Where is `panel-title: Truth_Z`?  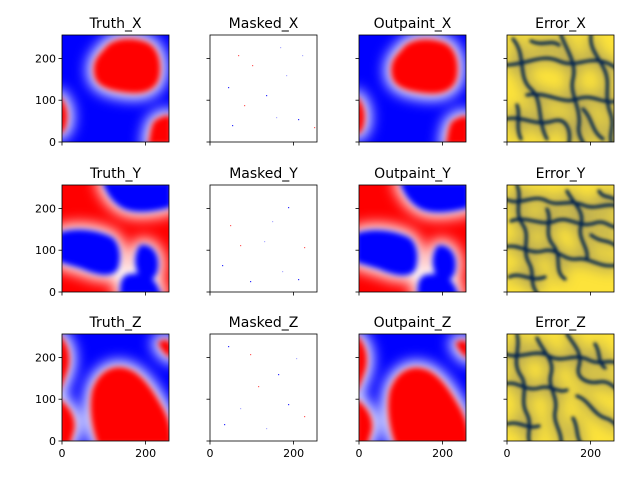 panel-title: Truth_Z is located at coordinates (114, 323).